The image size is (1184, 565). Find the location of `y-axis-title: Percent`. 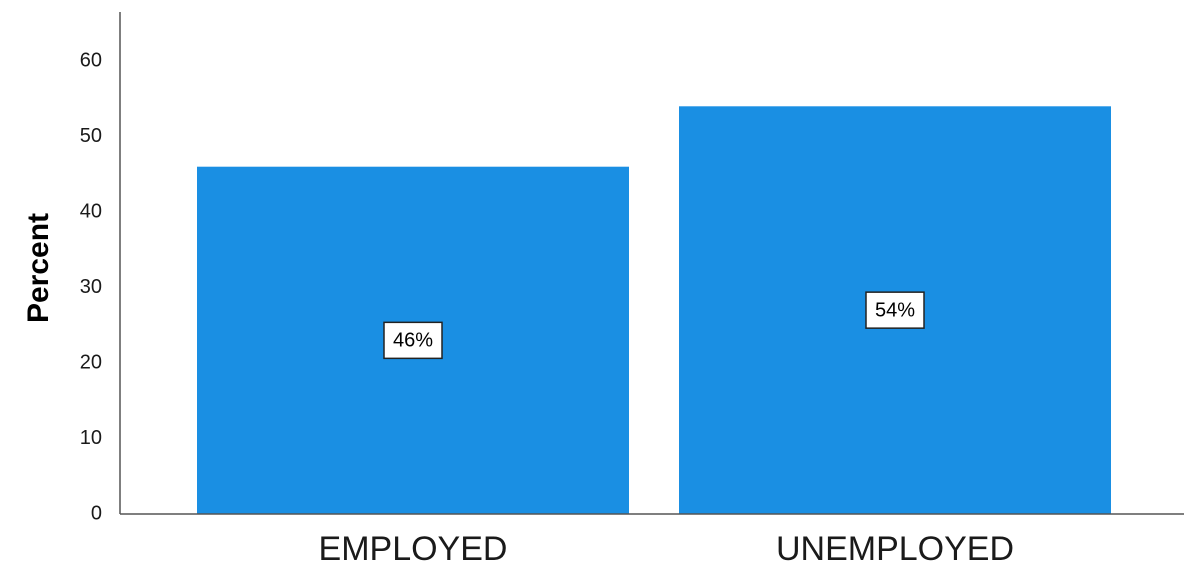

y-axis-title: Percent is located at coordinates (38, 268).